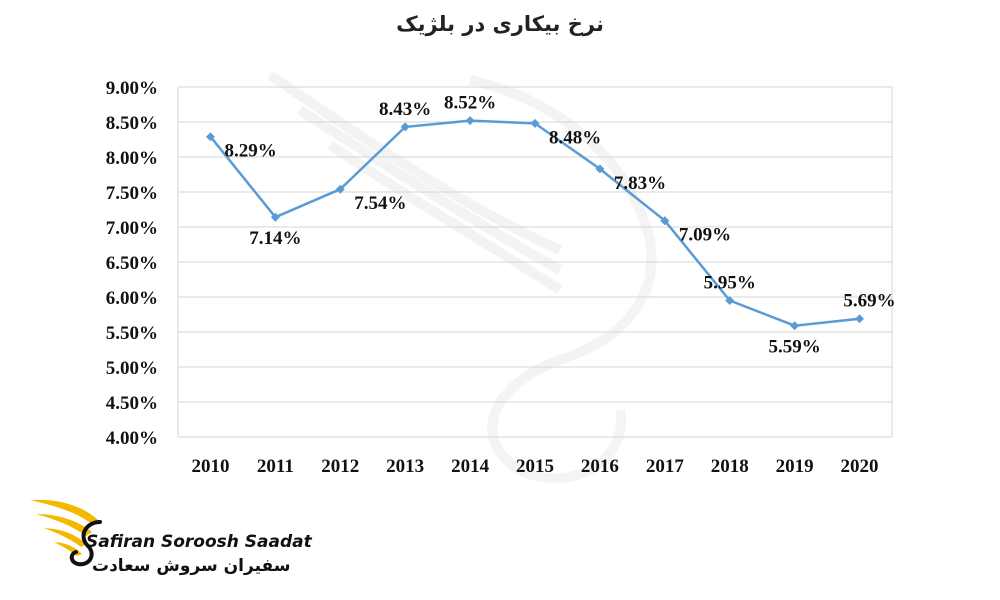 This screenshot has height=600, width=1000. I want to click on data-label: 7.54%, so click(380, 203).